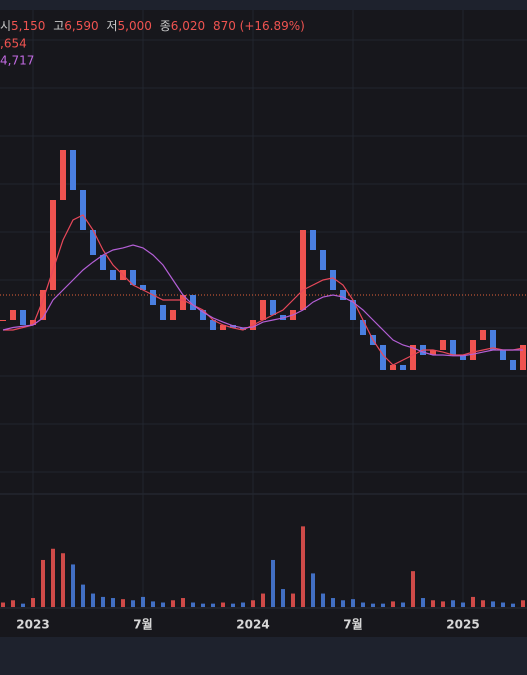 The height and width of the screenshot is (675, 527). What do you see at coordinates (263, 5) in the screenshot?
I see `top-bar` at bounding box center [263, 5].